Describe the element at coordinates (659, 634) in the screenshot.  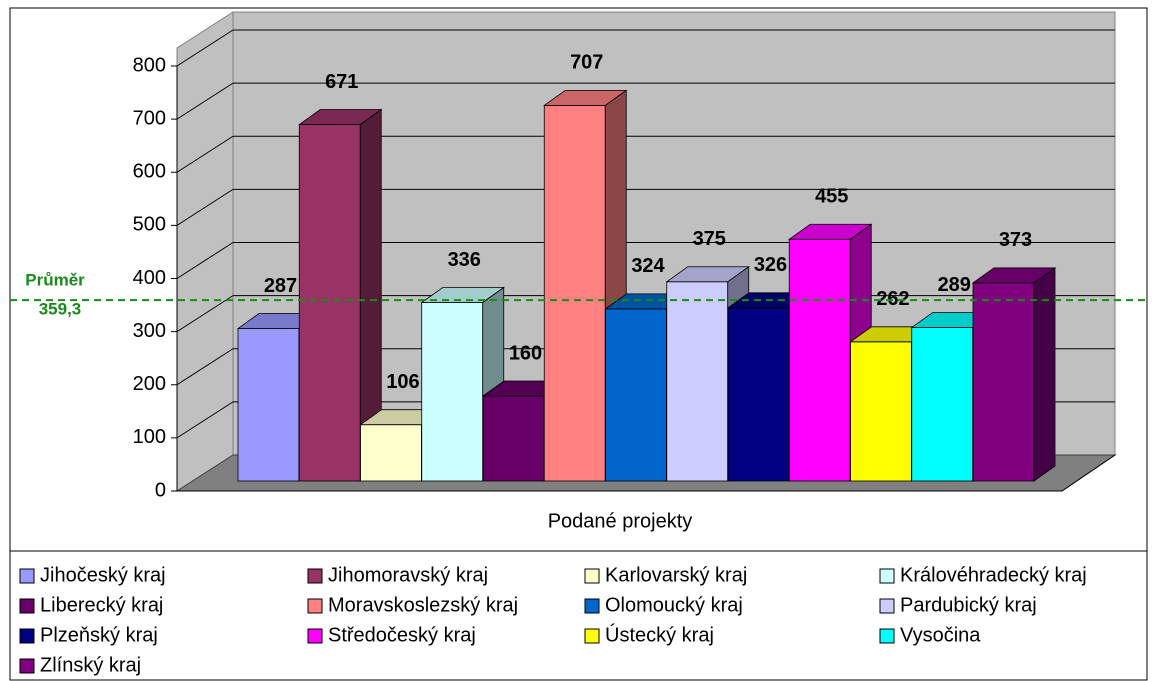
I see `legend-label: Ústecký kraj` at that location.